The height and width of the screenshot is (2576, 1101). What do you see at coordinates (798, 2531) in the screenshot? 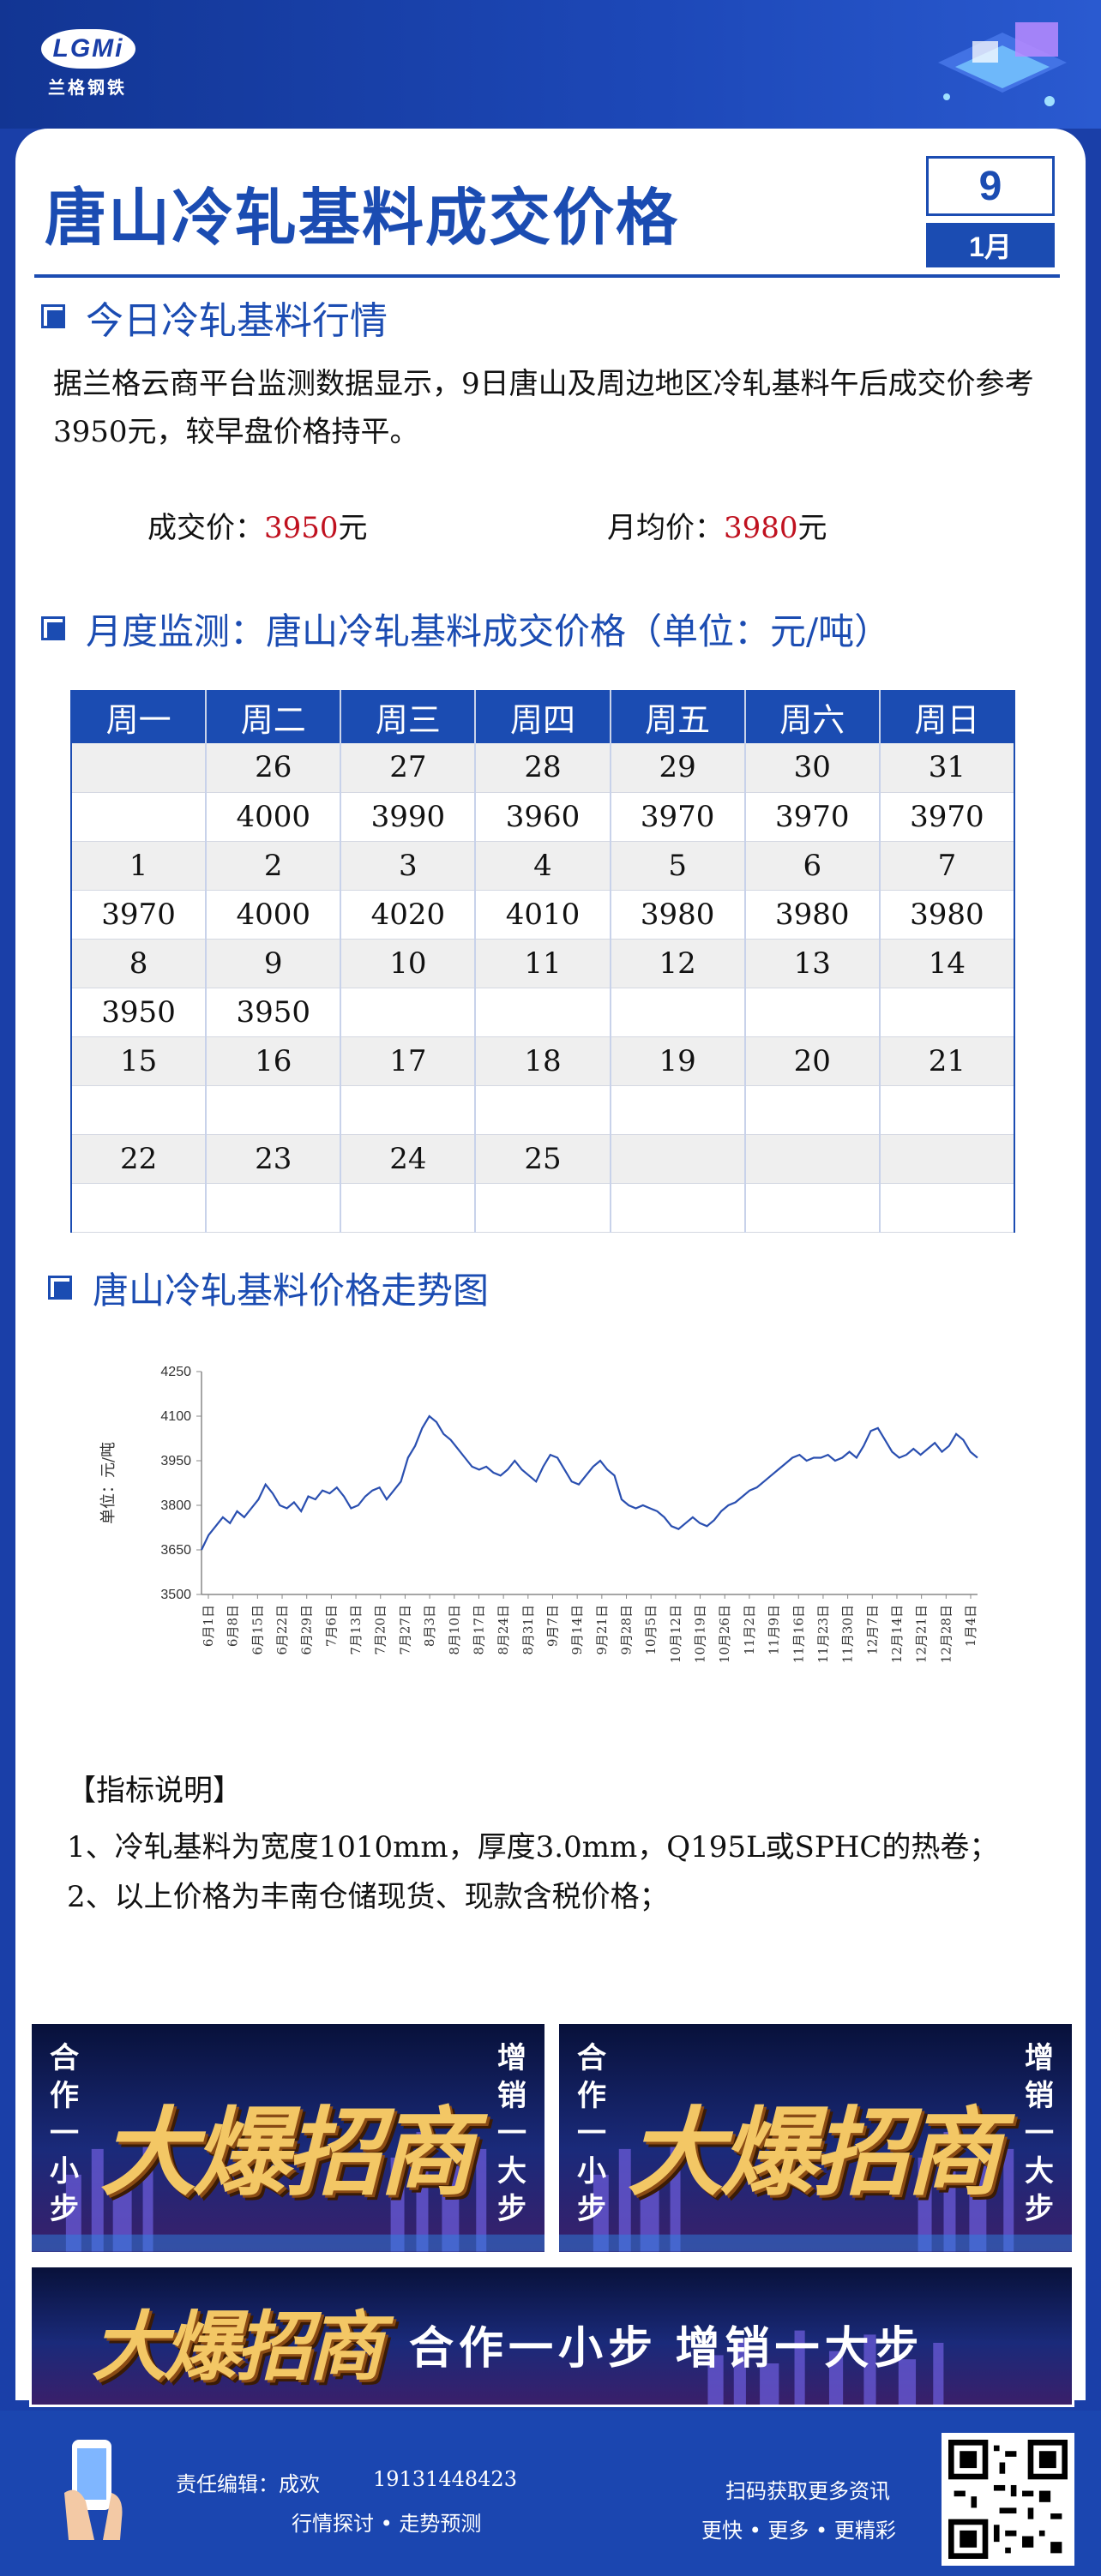
I see `more-text: 更快 • 更多 • 更精彩` at bounding box center [798, 2531].